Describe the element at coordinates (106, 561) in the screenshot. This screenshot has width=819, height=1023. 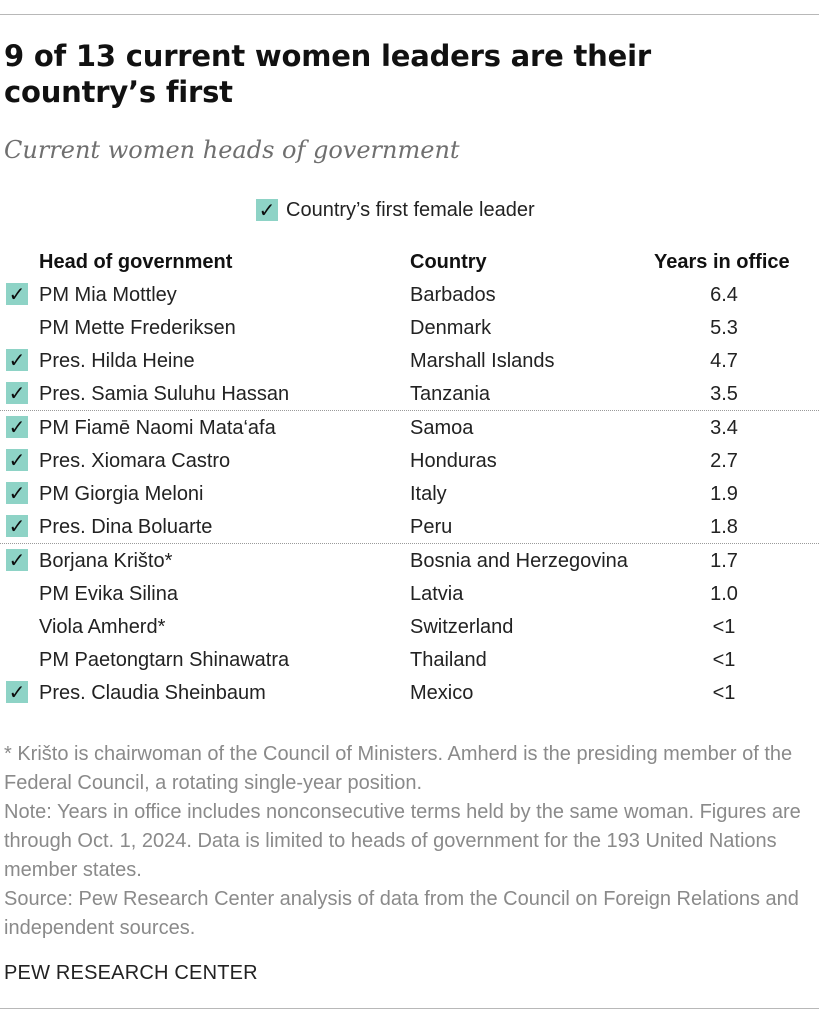
I see `cell-head-of-government: Borjana Krišto*` at that location.